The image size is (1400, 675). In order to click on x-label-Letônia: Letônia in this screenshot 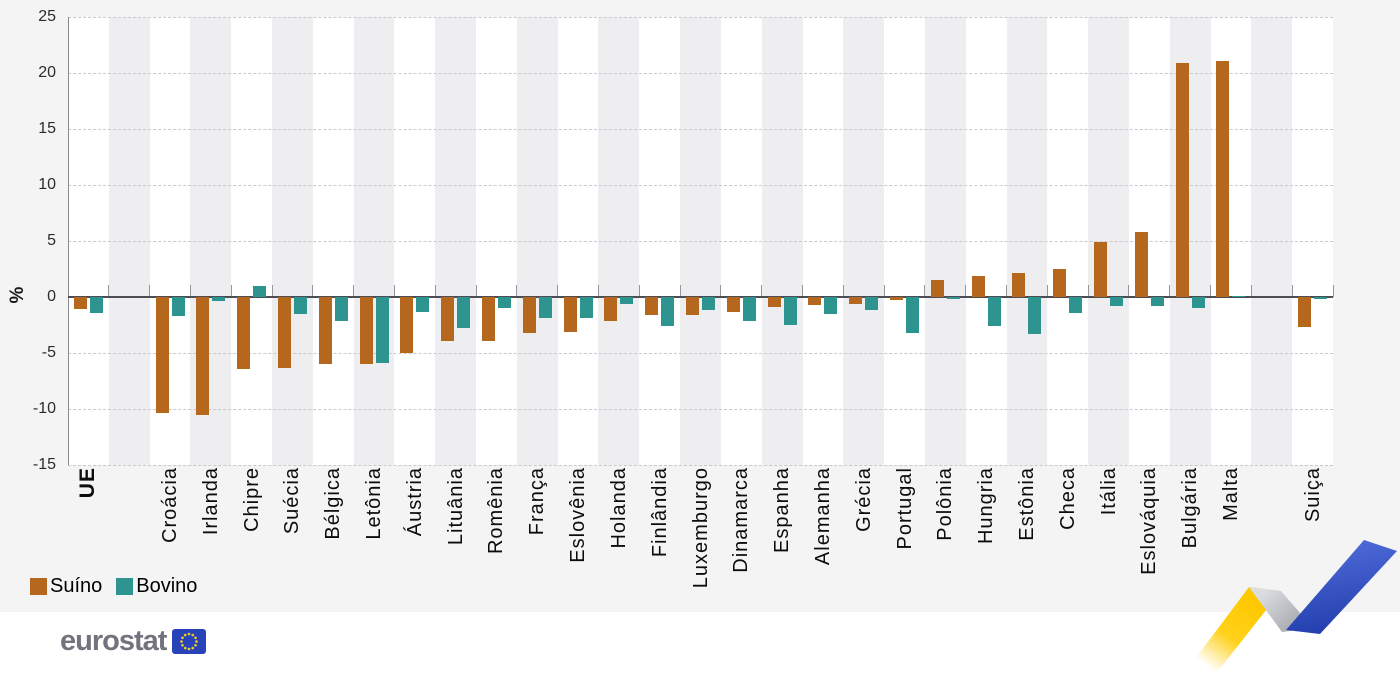, I will do `click(374, 503)`.